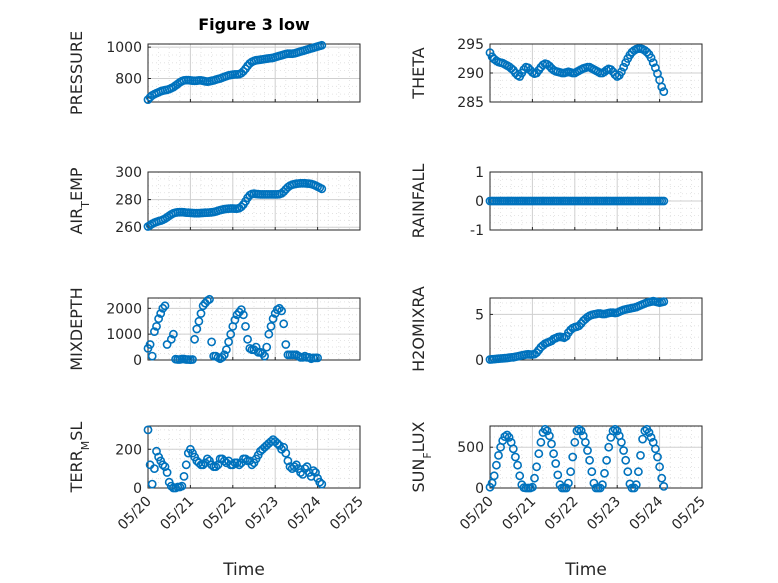  What do you see at coordinates (556, 74) in the screenshot?
I see `subplot-theta: 285 290 295 THETA` at bounding box center [556, 74].